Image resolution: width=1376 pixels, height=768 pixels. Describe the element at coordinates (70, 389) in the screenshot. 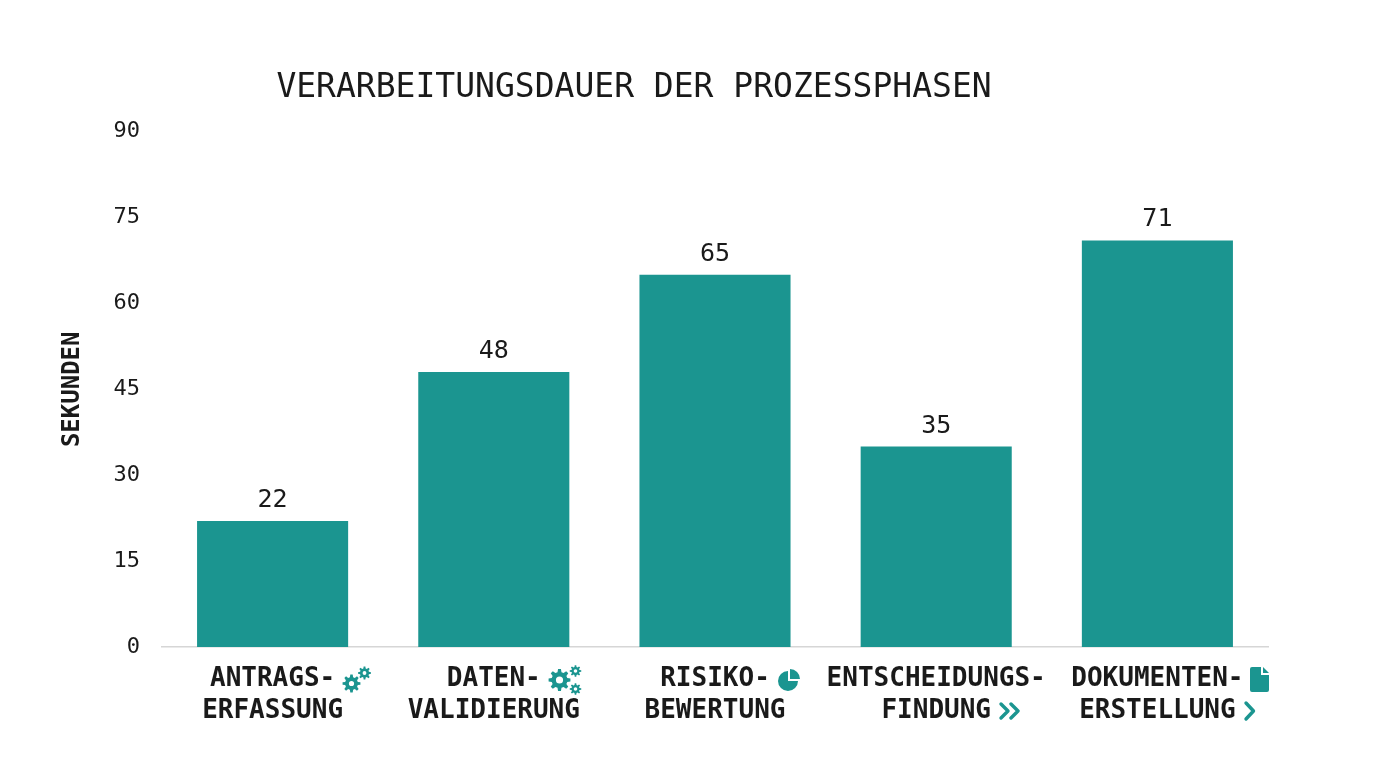

I see `y-axis-title: SEKUNDEN` at that location.